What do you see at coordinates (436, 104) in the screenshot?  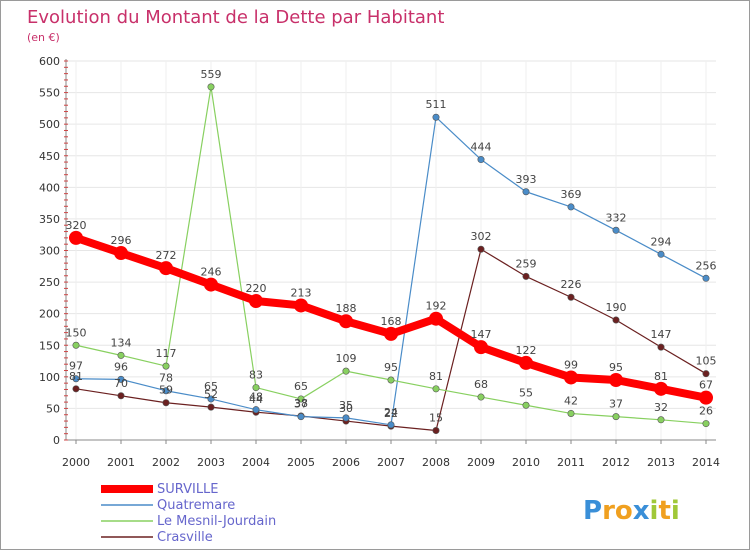 I see `data-label: 511` at bounding box center [436, 104].